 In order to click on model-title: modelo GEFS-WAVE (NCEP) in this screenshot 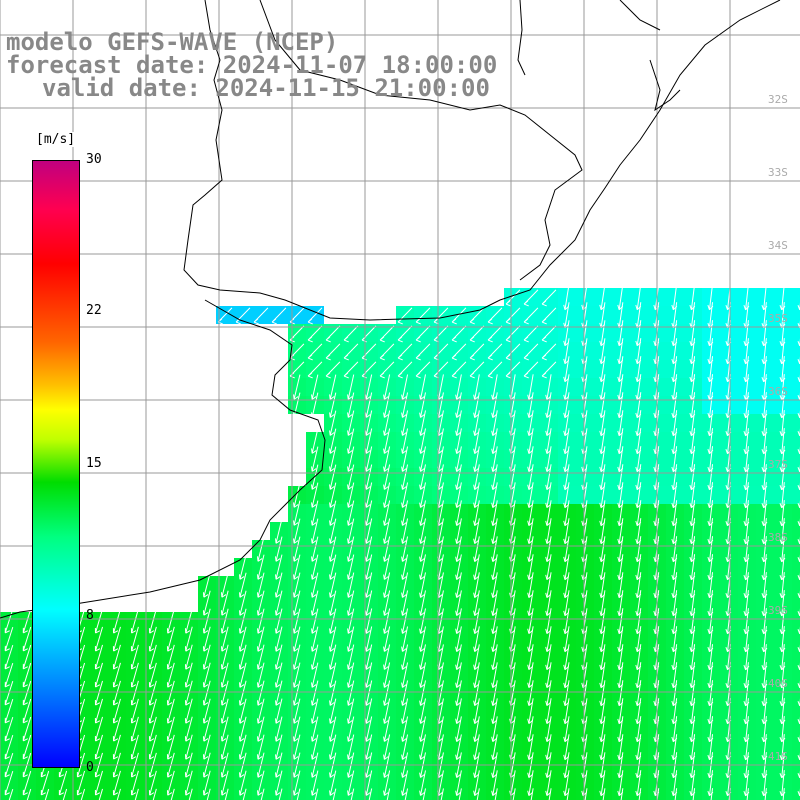, I will do `click(172, 42)`.